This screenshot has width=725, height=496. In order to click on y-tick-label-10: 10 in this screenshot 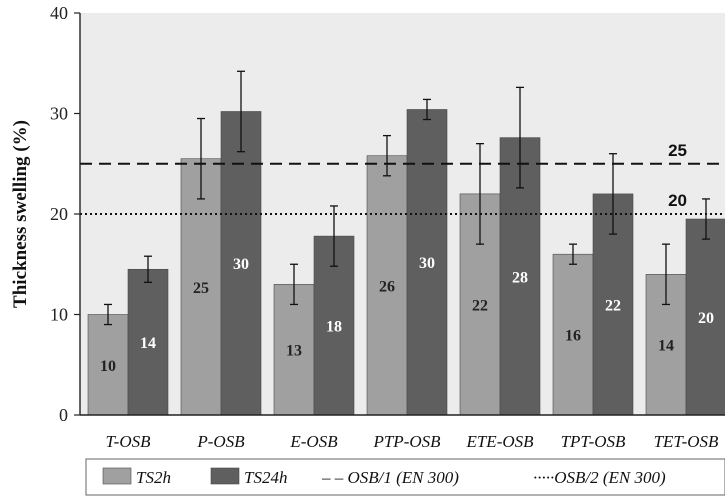, I will do `click(59, 315)`.